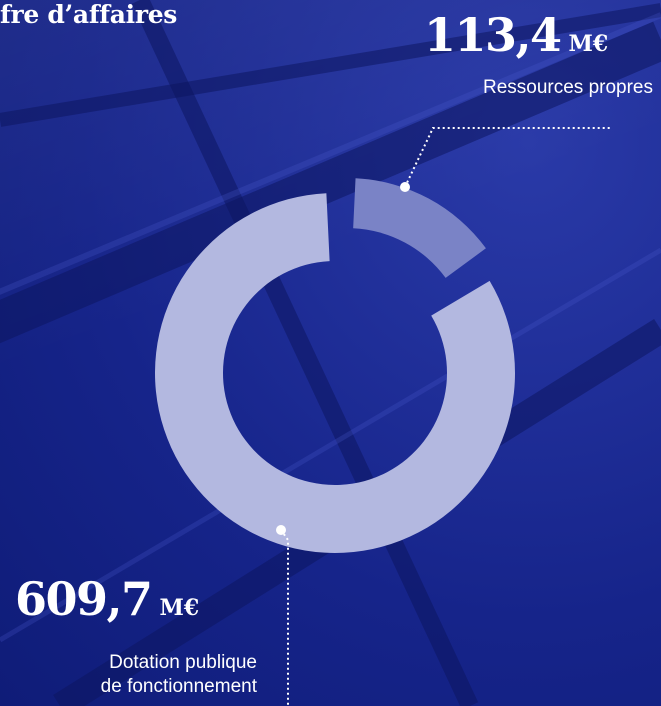  What do you see at coordinates (281, 530) in the screenshot?
I see `leader-dot-dotation` at bounding box center [281, 530].